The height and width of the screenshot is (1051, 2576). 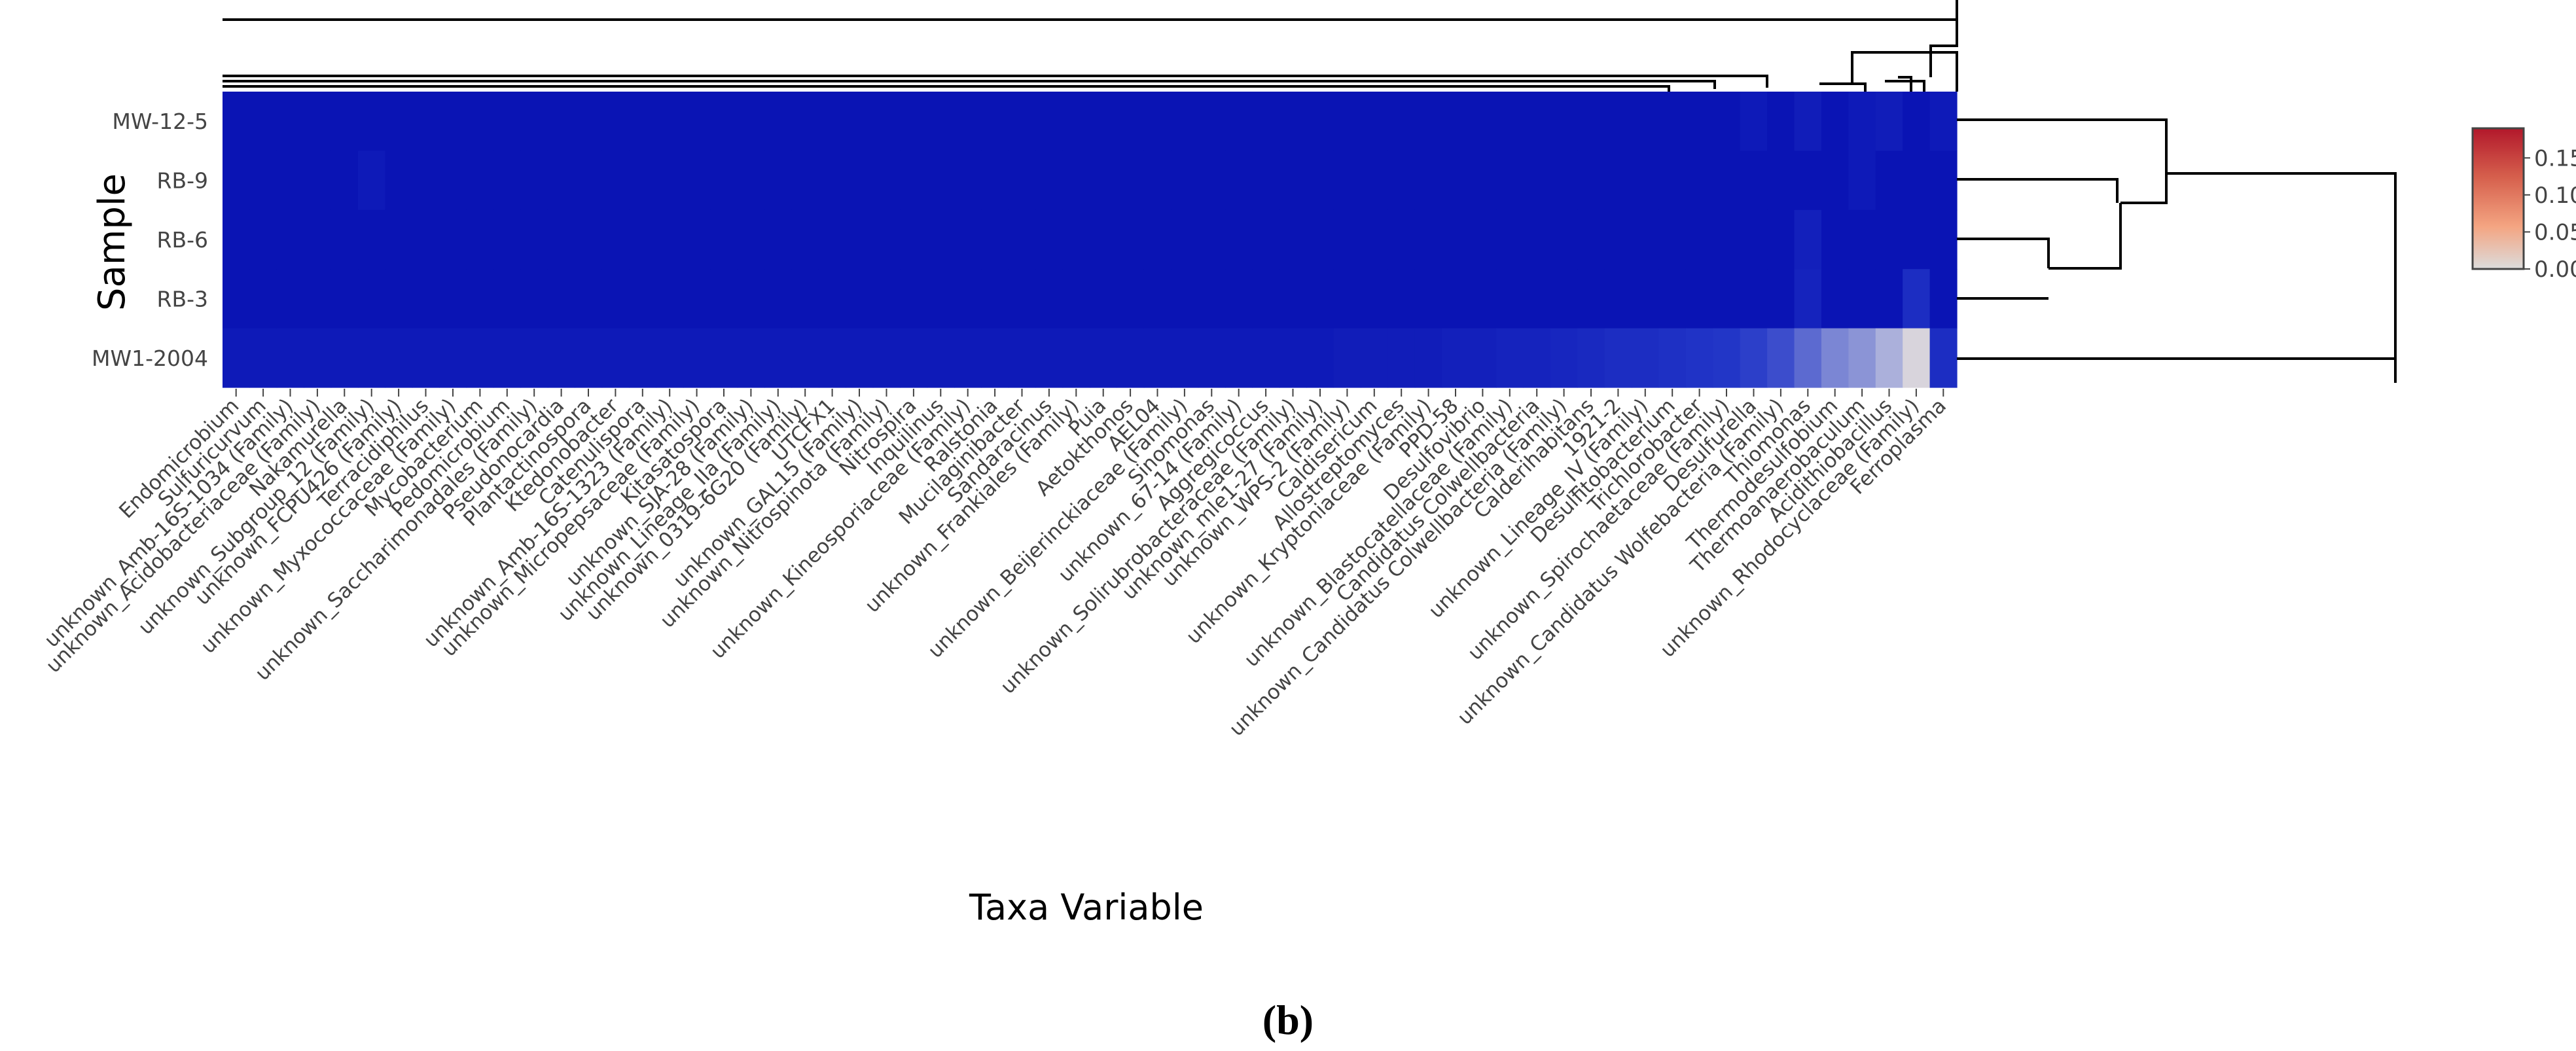 What do you see at coordinates (1288, 1020) in the screenshot?
I see `panel-label: (b)` at bounding box center [1288, 1020].